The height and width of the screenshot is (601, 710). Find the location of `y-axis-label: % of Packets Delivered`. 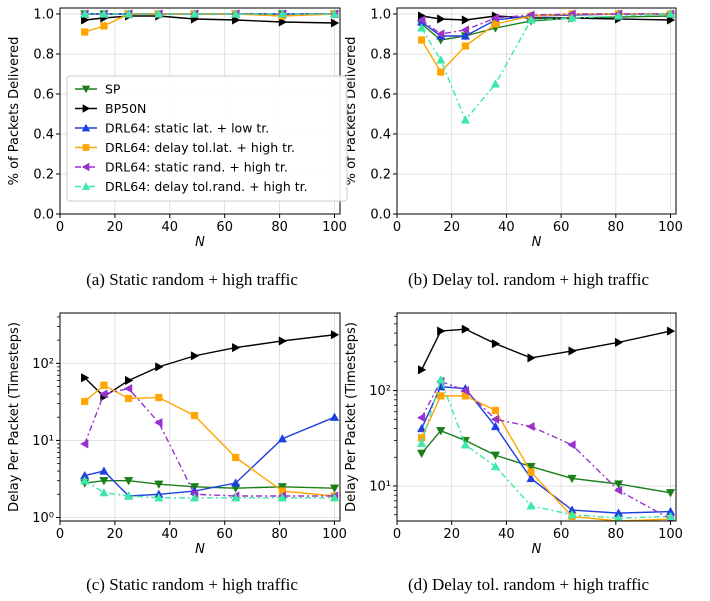

y-axis-label: % of Packets Delivered is located at coordinates (351, 111).